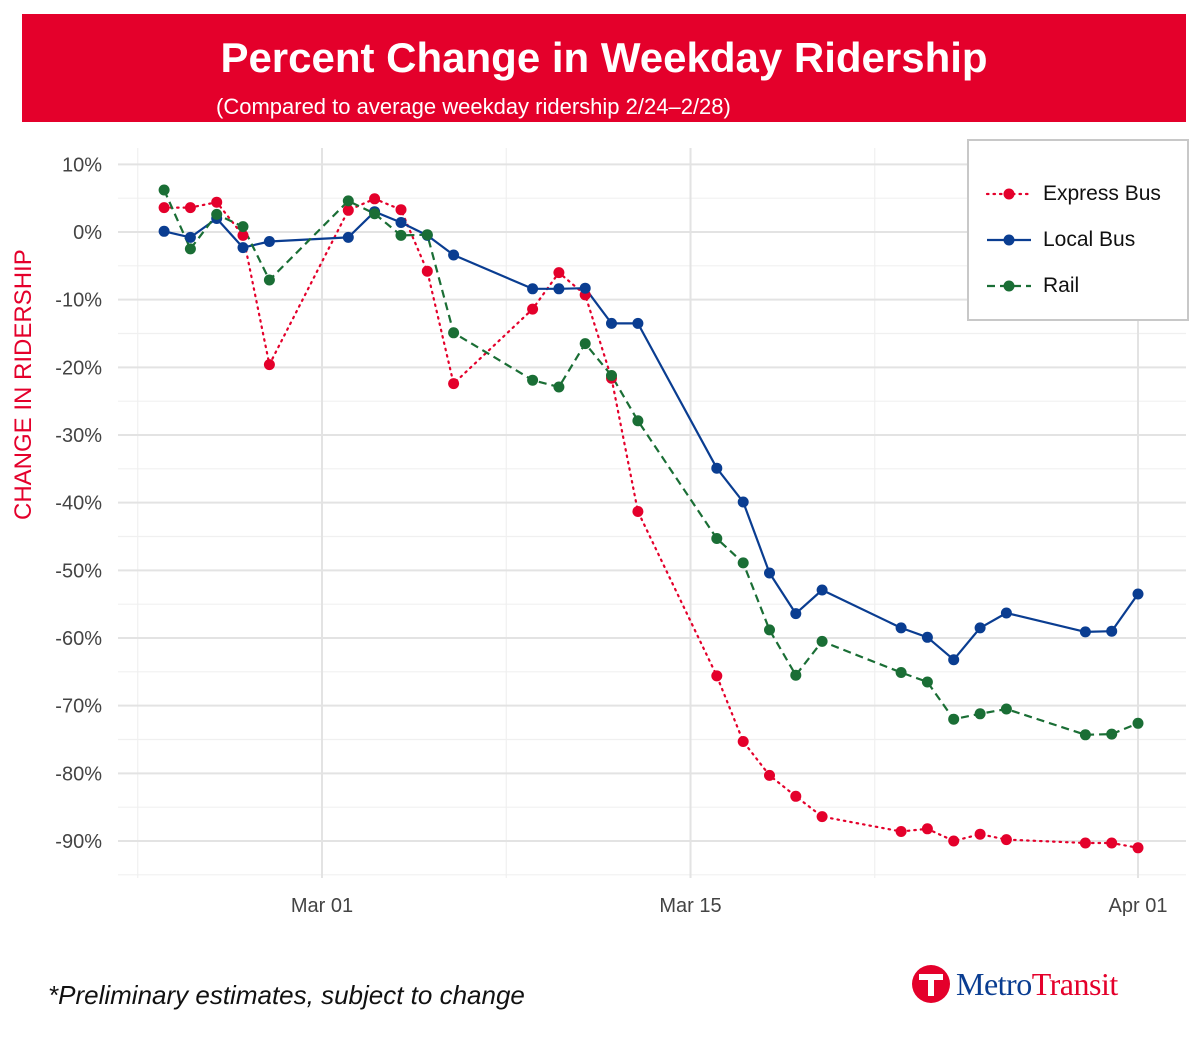 This screenshot has height=1046, width=1200. I want to click on legend-label-local-bus: Local Bus, so click(1089, 239).